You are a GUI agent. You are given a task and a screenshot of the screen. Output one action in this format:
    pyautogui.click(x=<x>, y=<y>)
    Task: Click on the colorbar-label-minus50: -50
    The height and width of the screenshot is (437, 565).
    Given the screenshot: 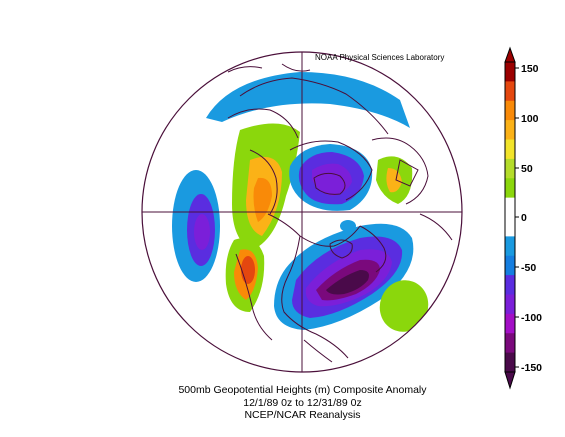 What is the action you would take?
    pyautogui.click(x=528, y=268)
    